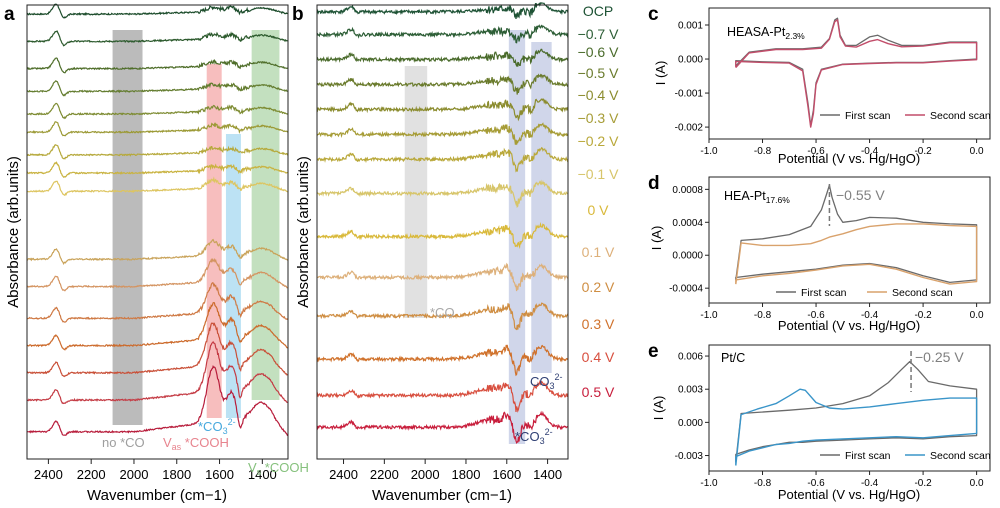 The image size is (1000, 508). What do you see at coordinates (939, 357) in the screenshot?
I see `e-peak-annotation: −0.25 V` at bounding box center [939, 357].